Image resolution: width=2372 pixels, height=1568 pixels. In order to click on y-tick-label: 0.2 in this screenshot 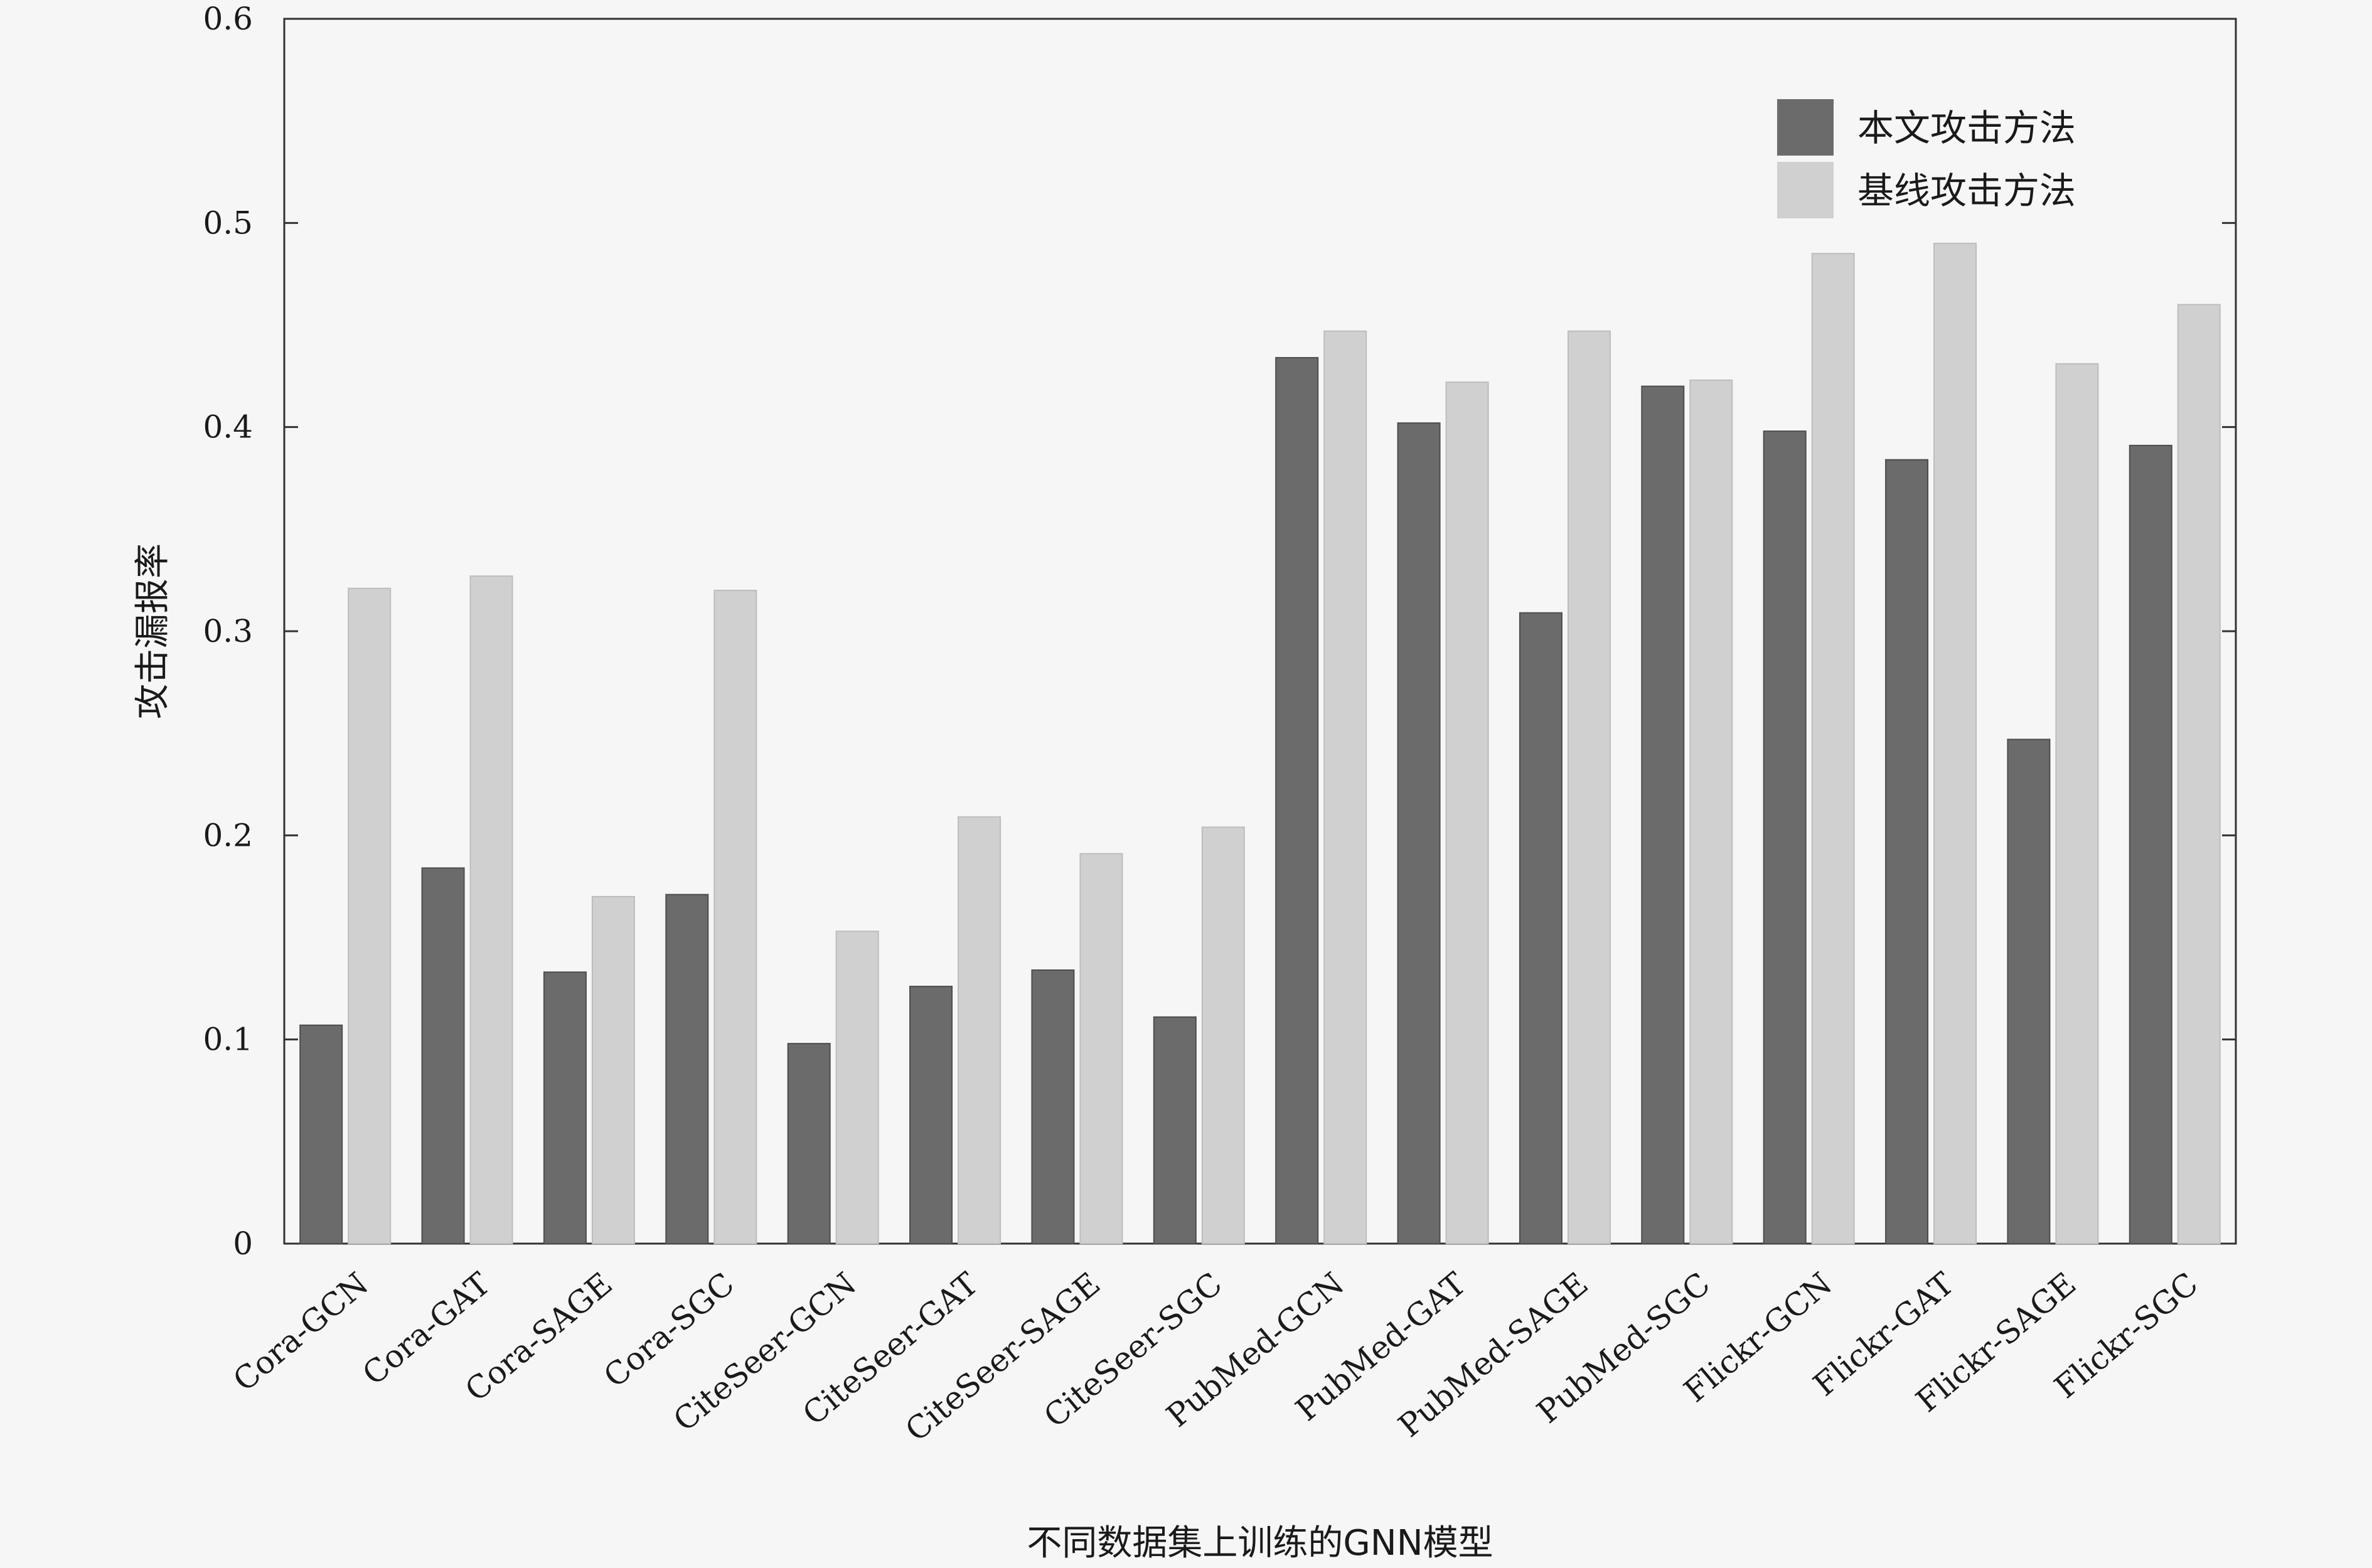, I will do `click(228, 835)`.